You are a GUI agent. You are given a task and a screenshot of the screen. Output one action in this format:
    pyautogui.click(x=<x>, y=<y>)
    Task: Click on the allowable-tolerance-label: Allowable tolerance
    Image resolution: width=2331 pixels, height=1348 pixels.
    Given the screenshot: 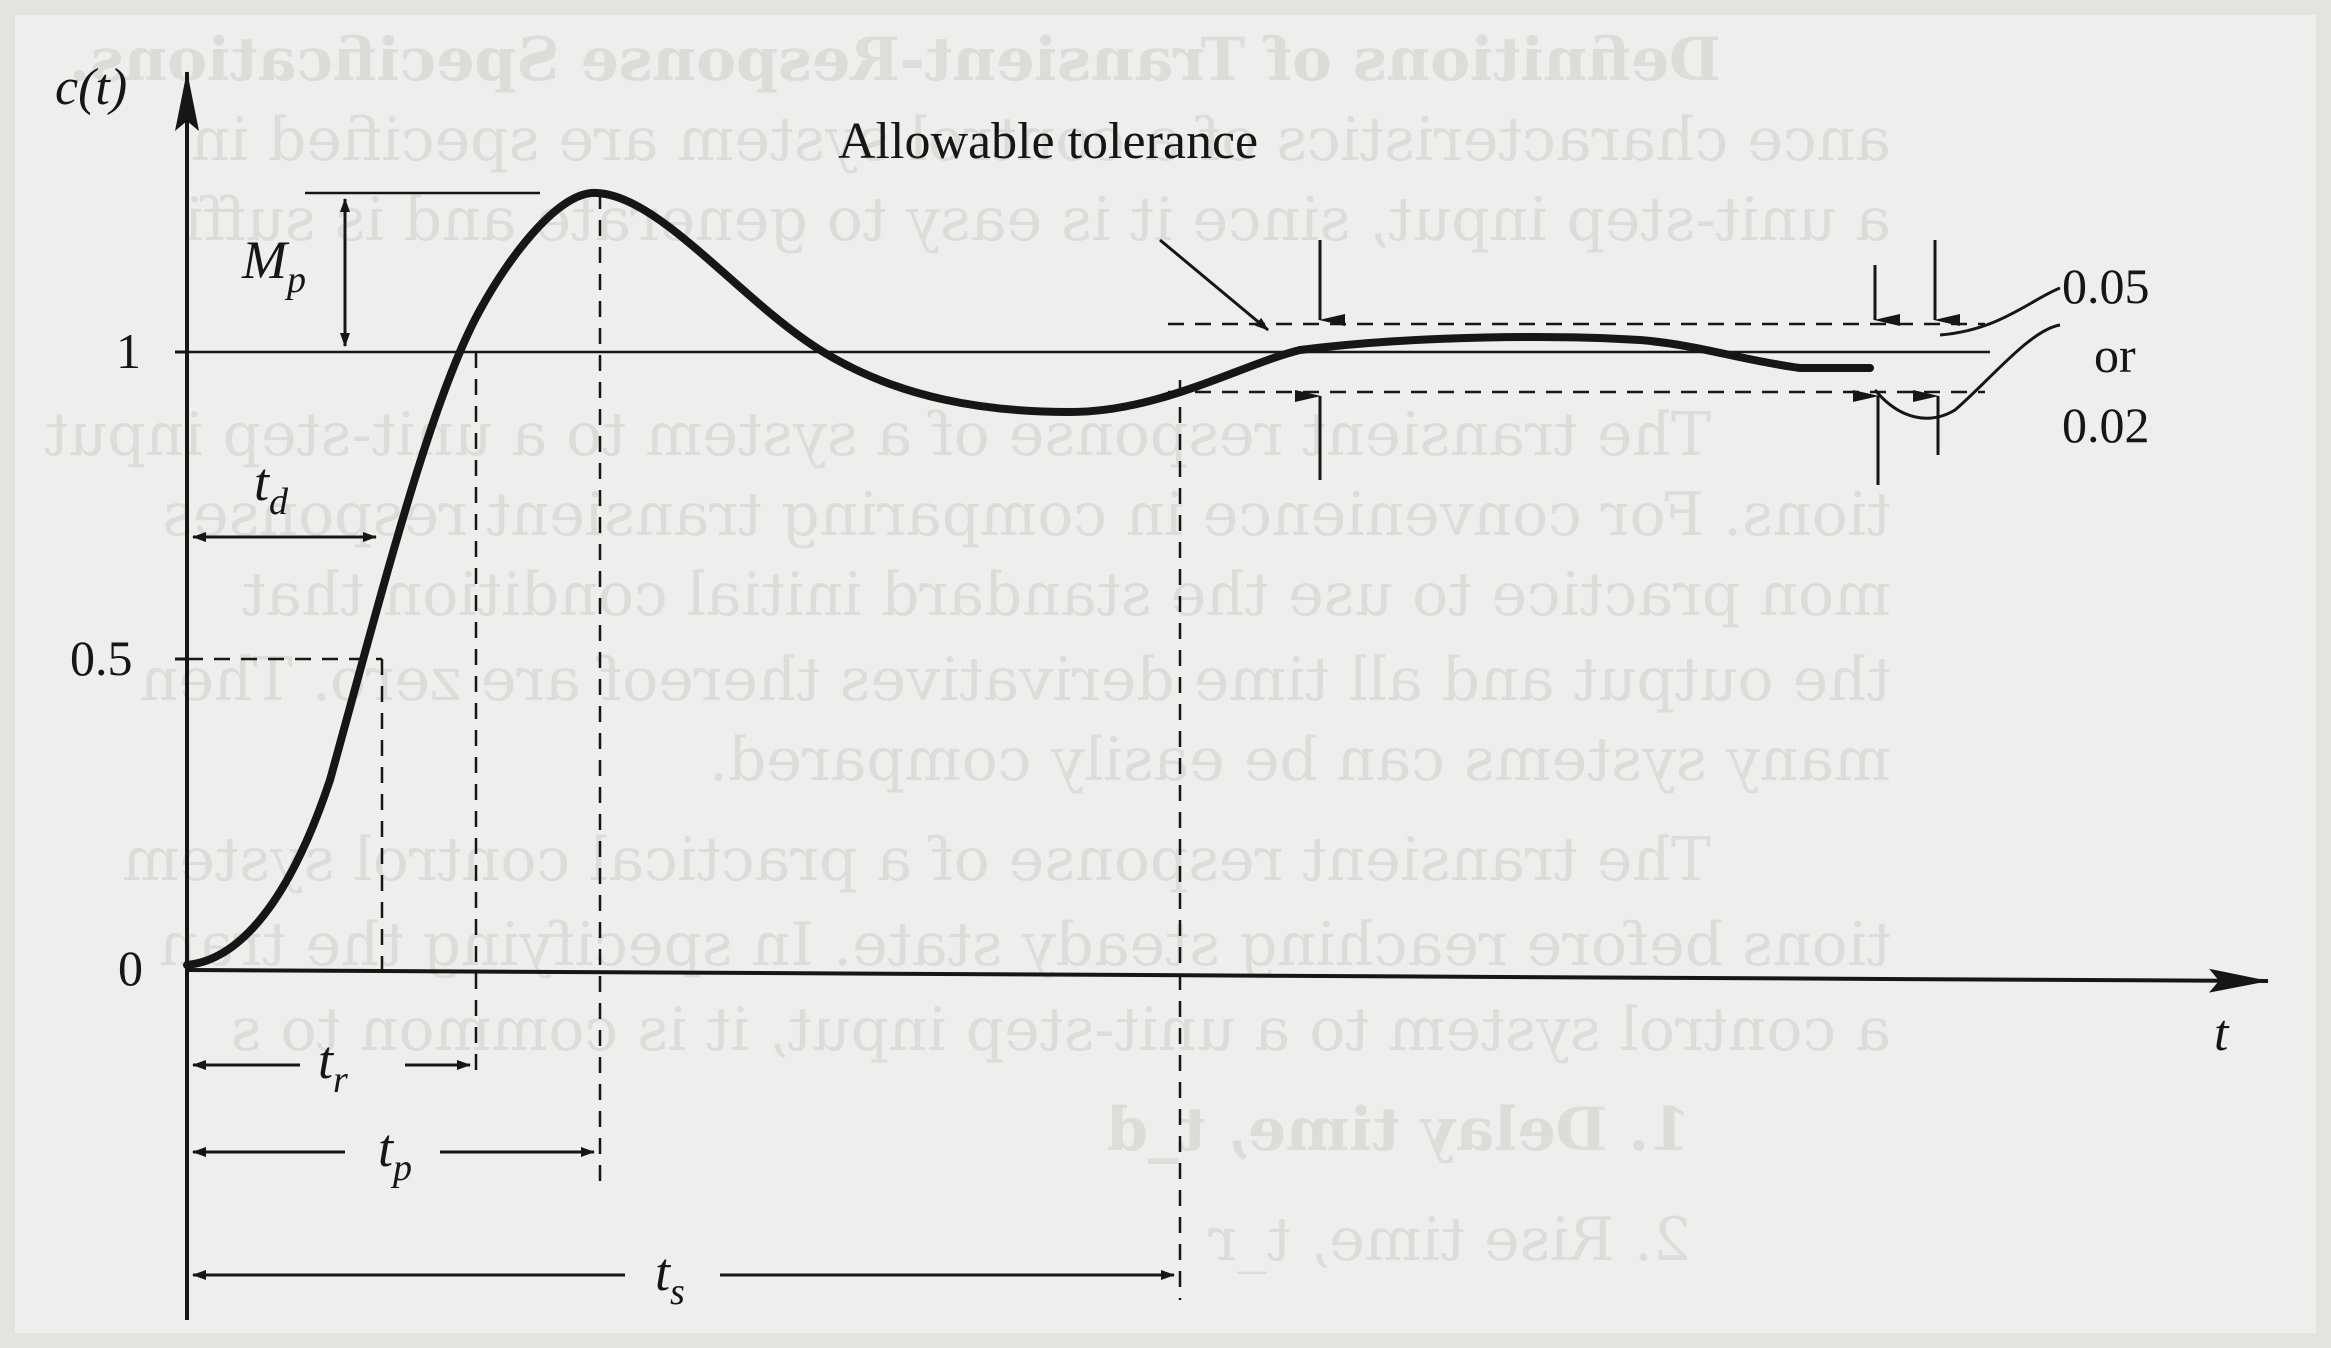 What is the action you would take?
    pyautogui.click(x=1048, y=141)
    